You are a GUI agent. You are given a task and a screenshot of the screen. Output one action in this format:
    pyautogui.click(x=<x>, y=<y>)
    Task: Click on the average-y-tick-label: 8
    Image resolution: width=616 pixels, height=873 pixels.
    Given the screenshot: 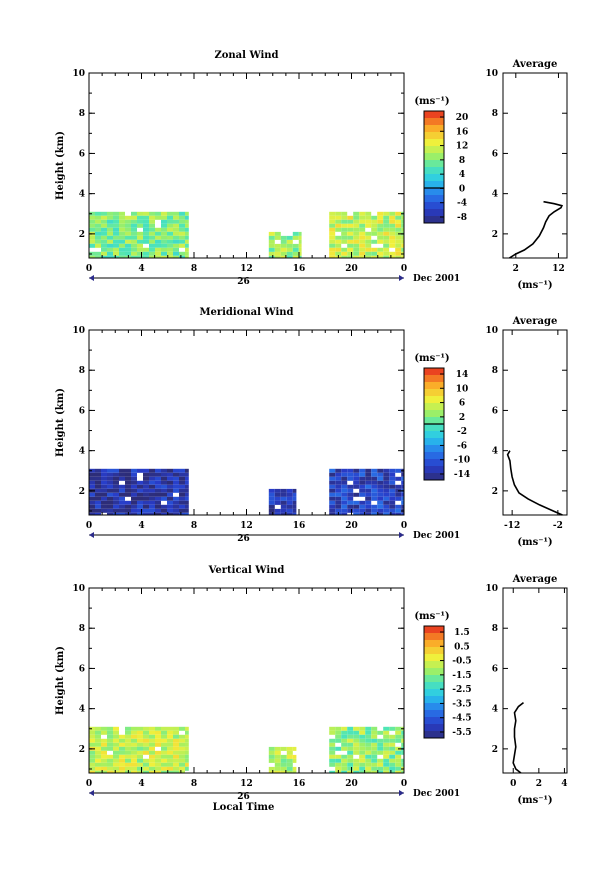 What is the action you would take?
    pyautogui.click(x=495, y=114)
    